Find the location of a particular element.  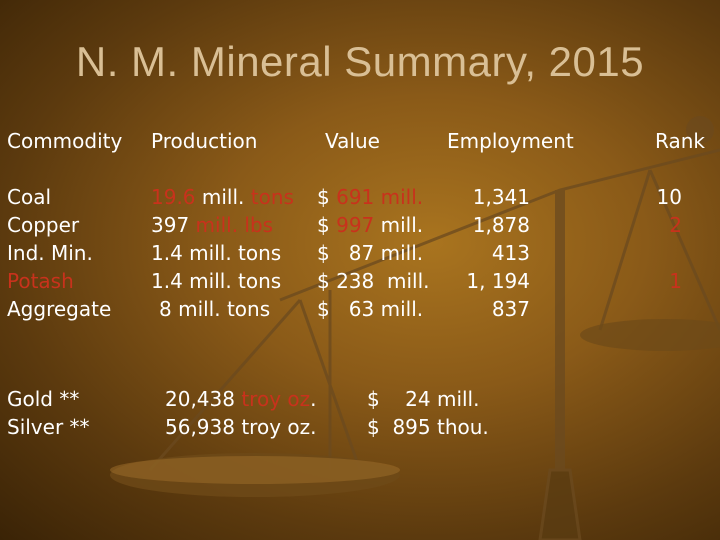

production-unit: troy oz is located at coordinates (276, 399).